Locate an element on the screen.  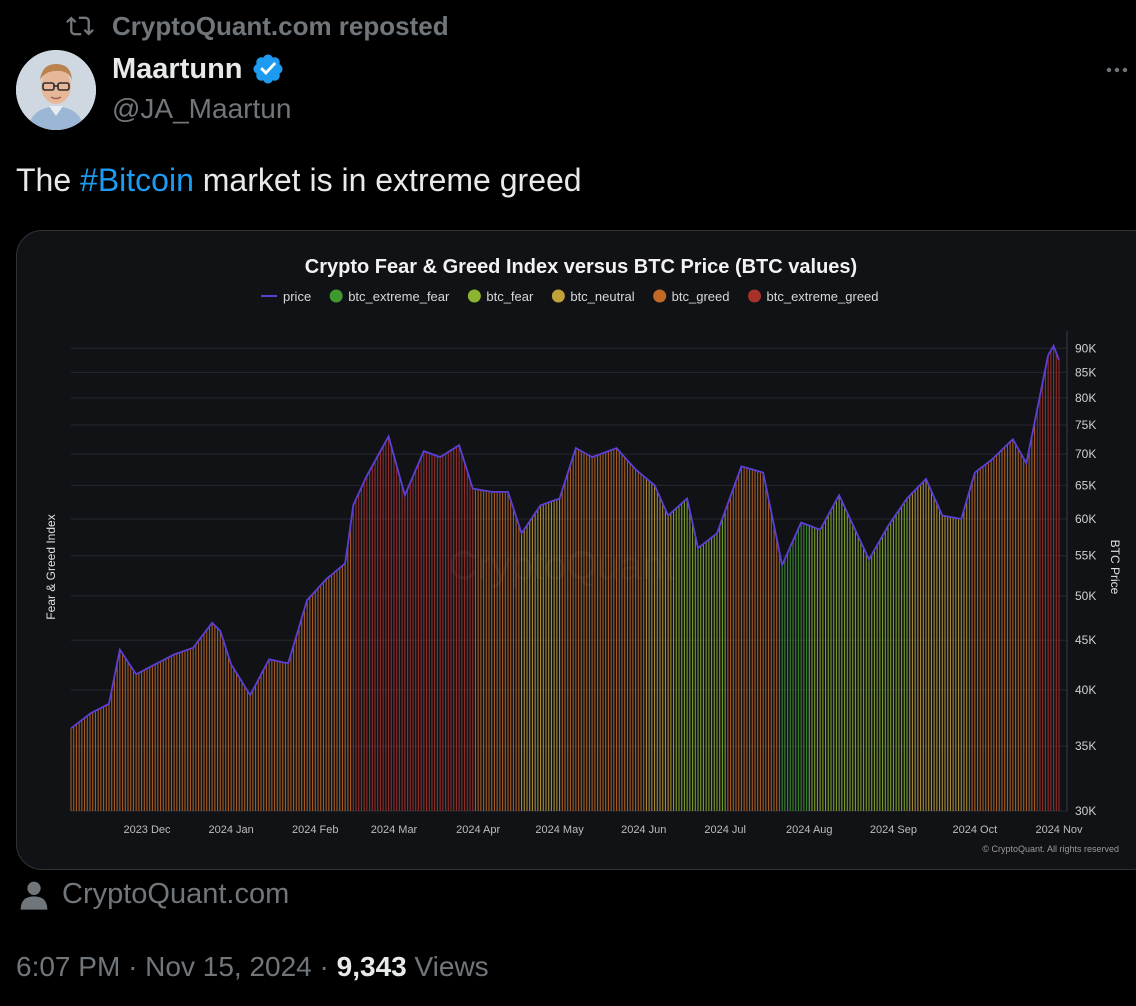
source-link: CryptoQuant.com is located at coordinates (153, 894).